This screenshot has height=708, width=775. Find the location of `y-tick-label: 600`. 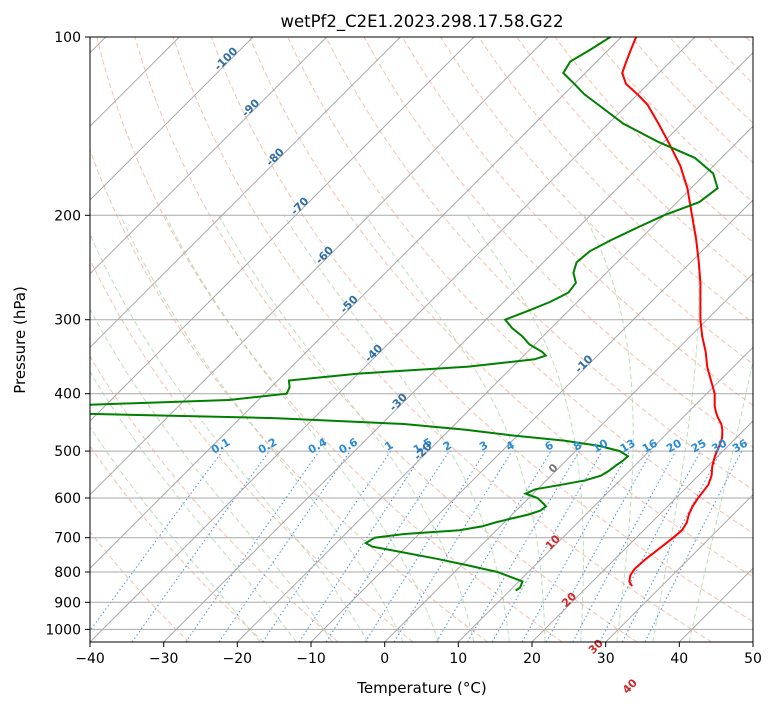

y-tick-label: 600 is located at coordinates (67, 499).